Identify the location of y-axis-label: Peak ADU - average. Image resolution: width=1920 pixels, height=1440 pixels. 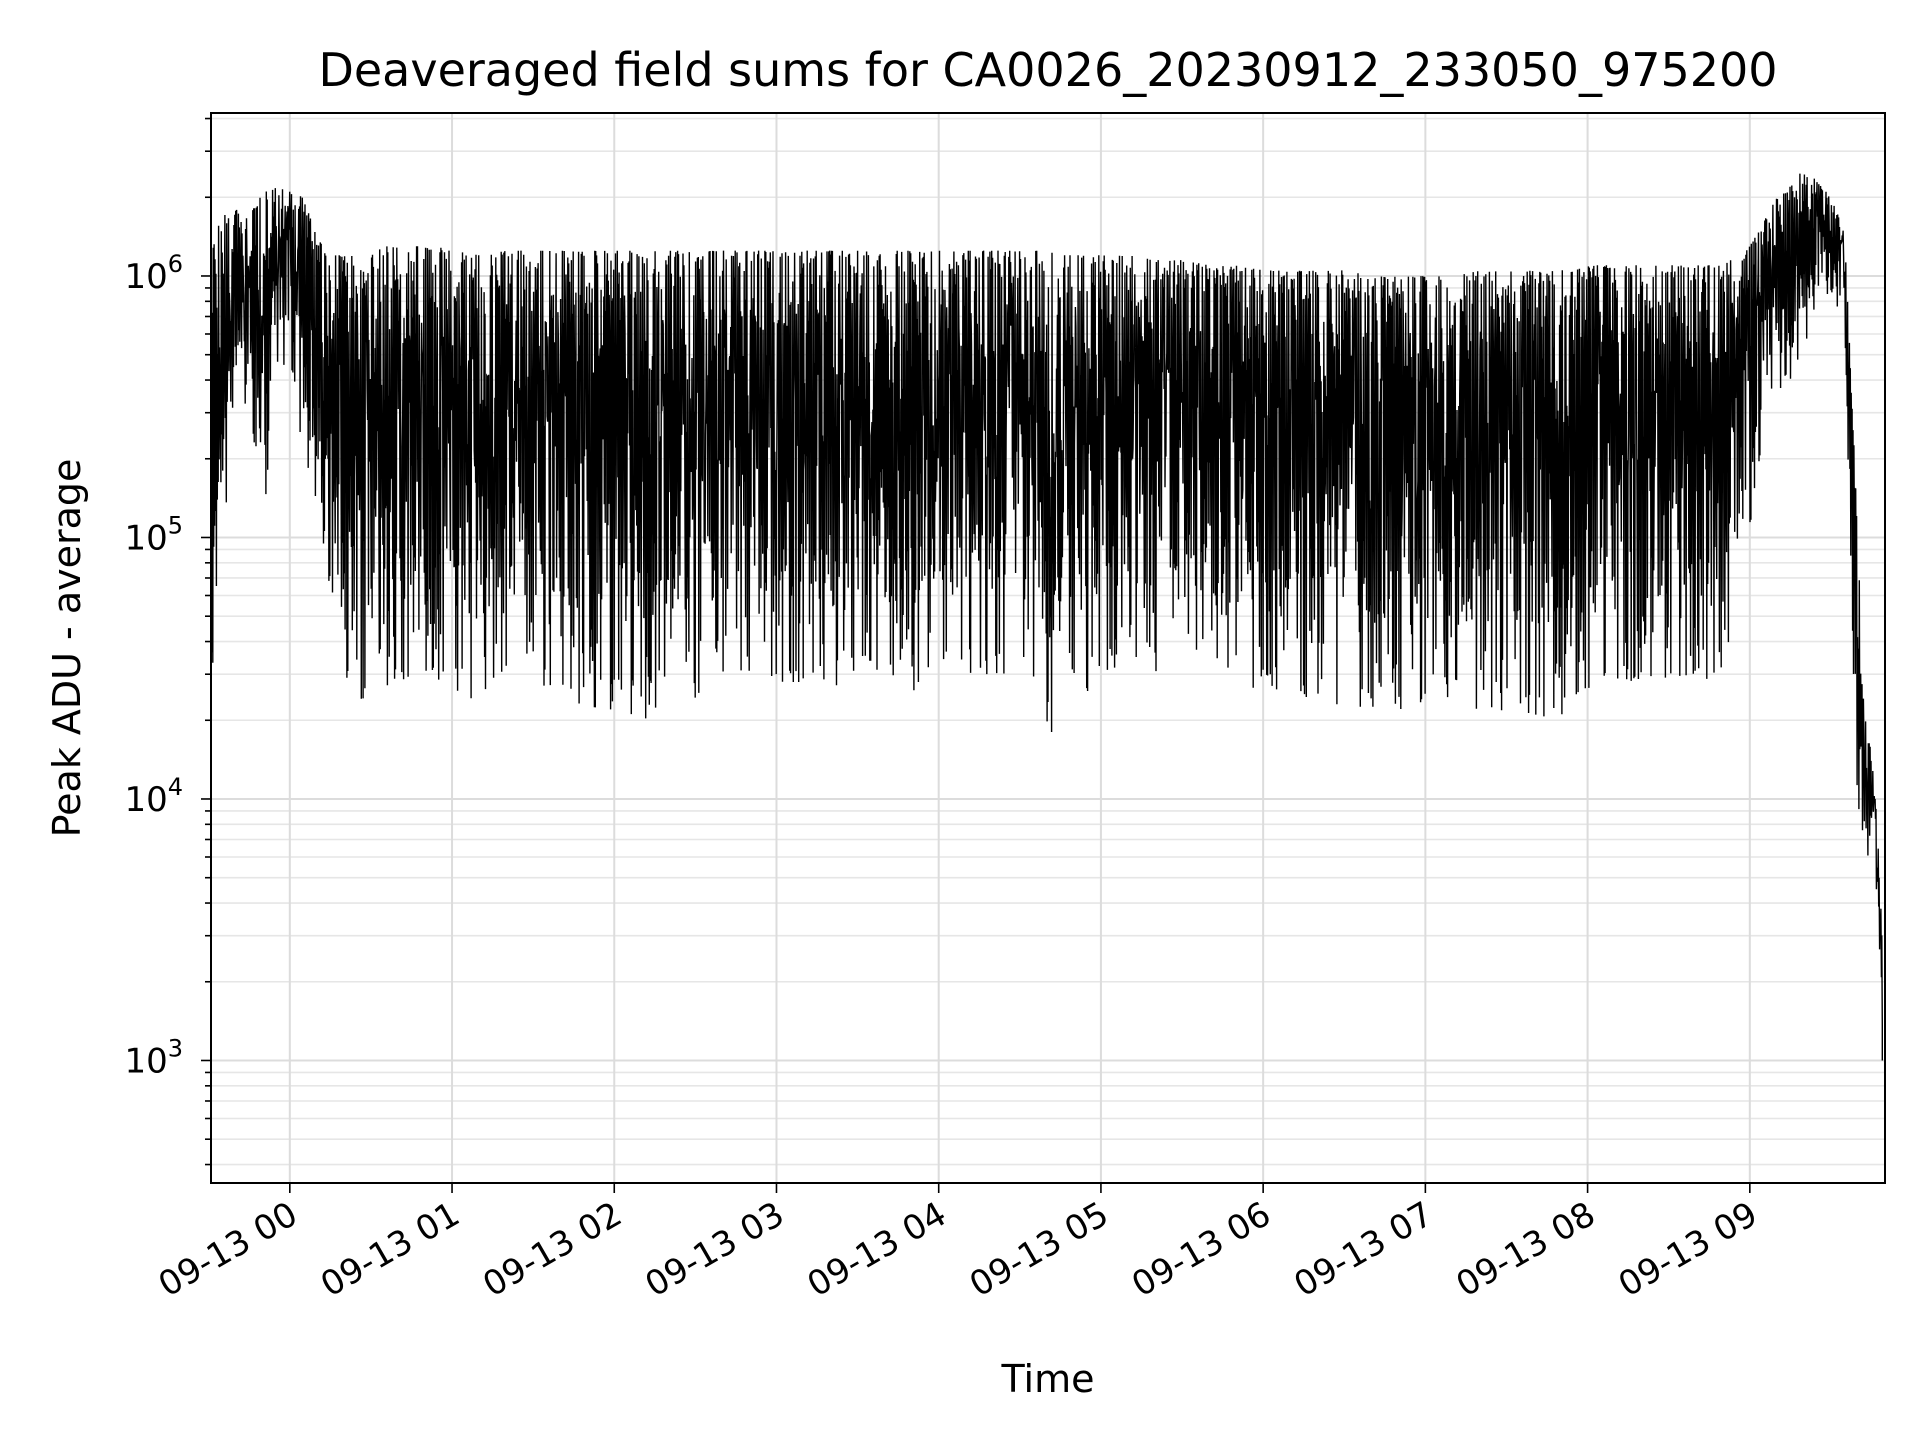
(67, 648).